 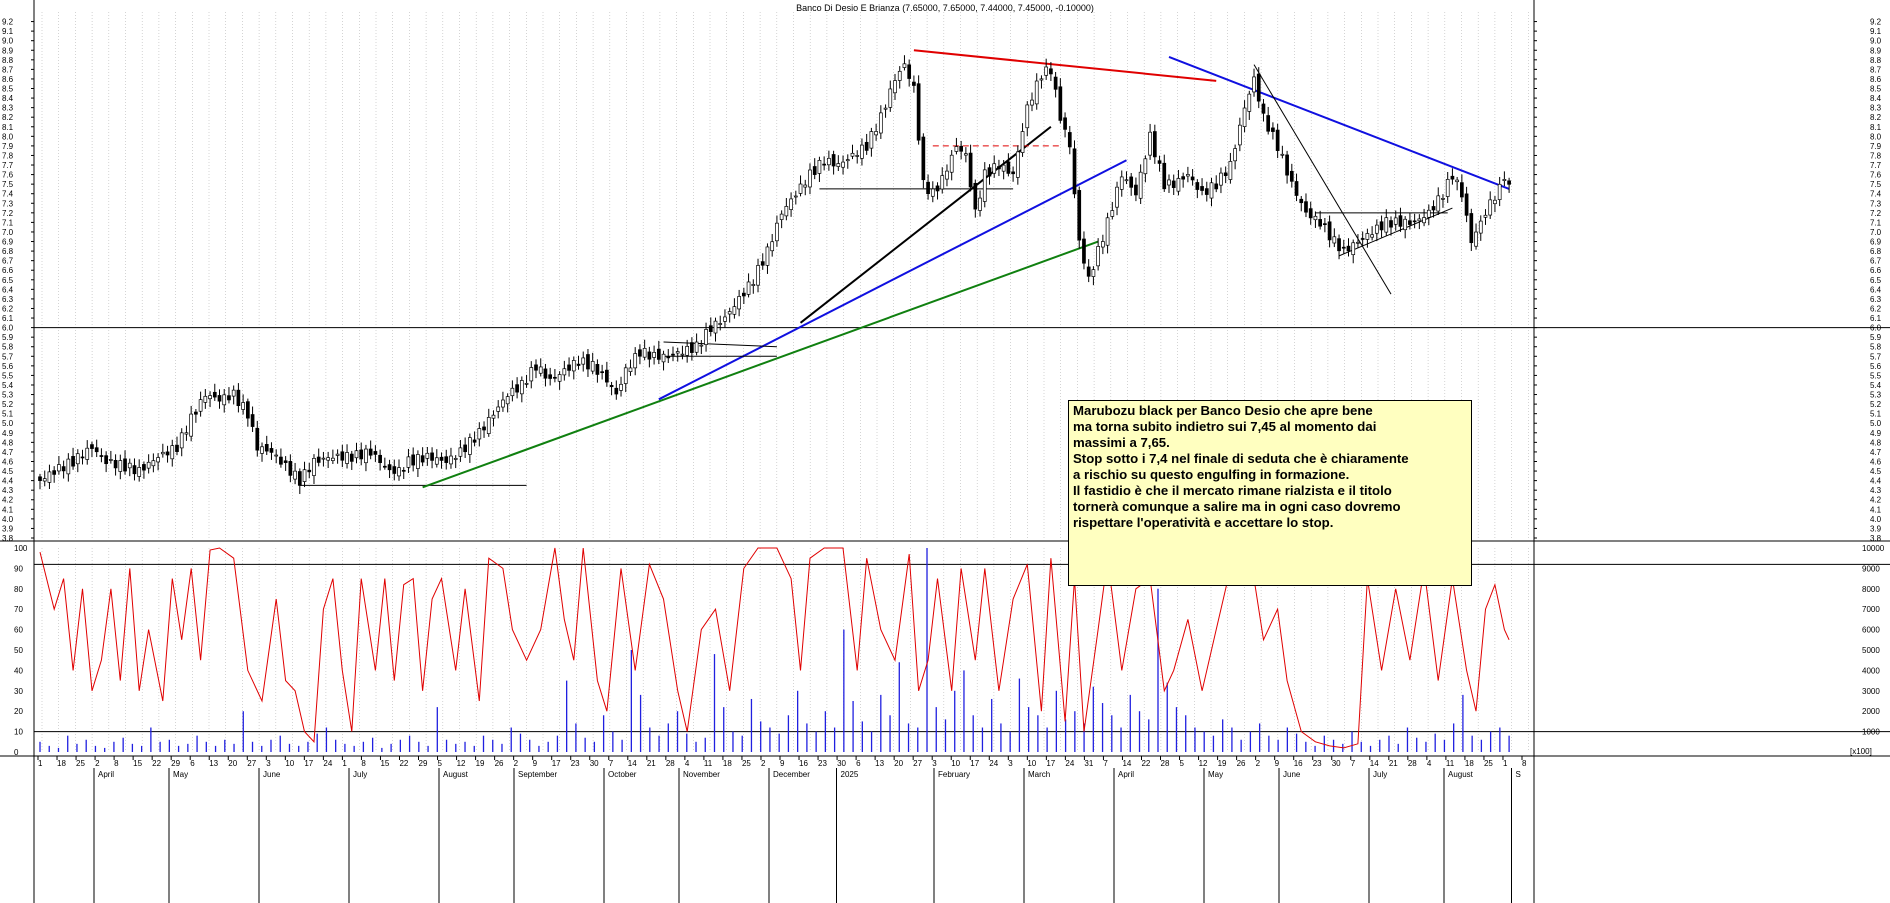 I want to click on date-day-label: 7, so click(x=1353, y=763).